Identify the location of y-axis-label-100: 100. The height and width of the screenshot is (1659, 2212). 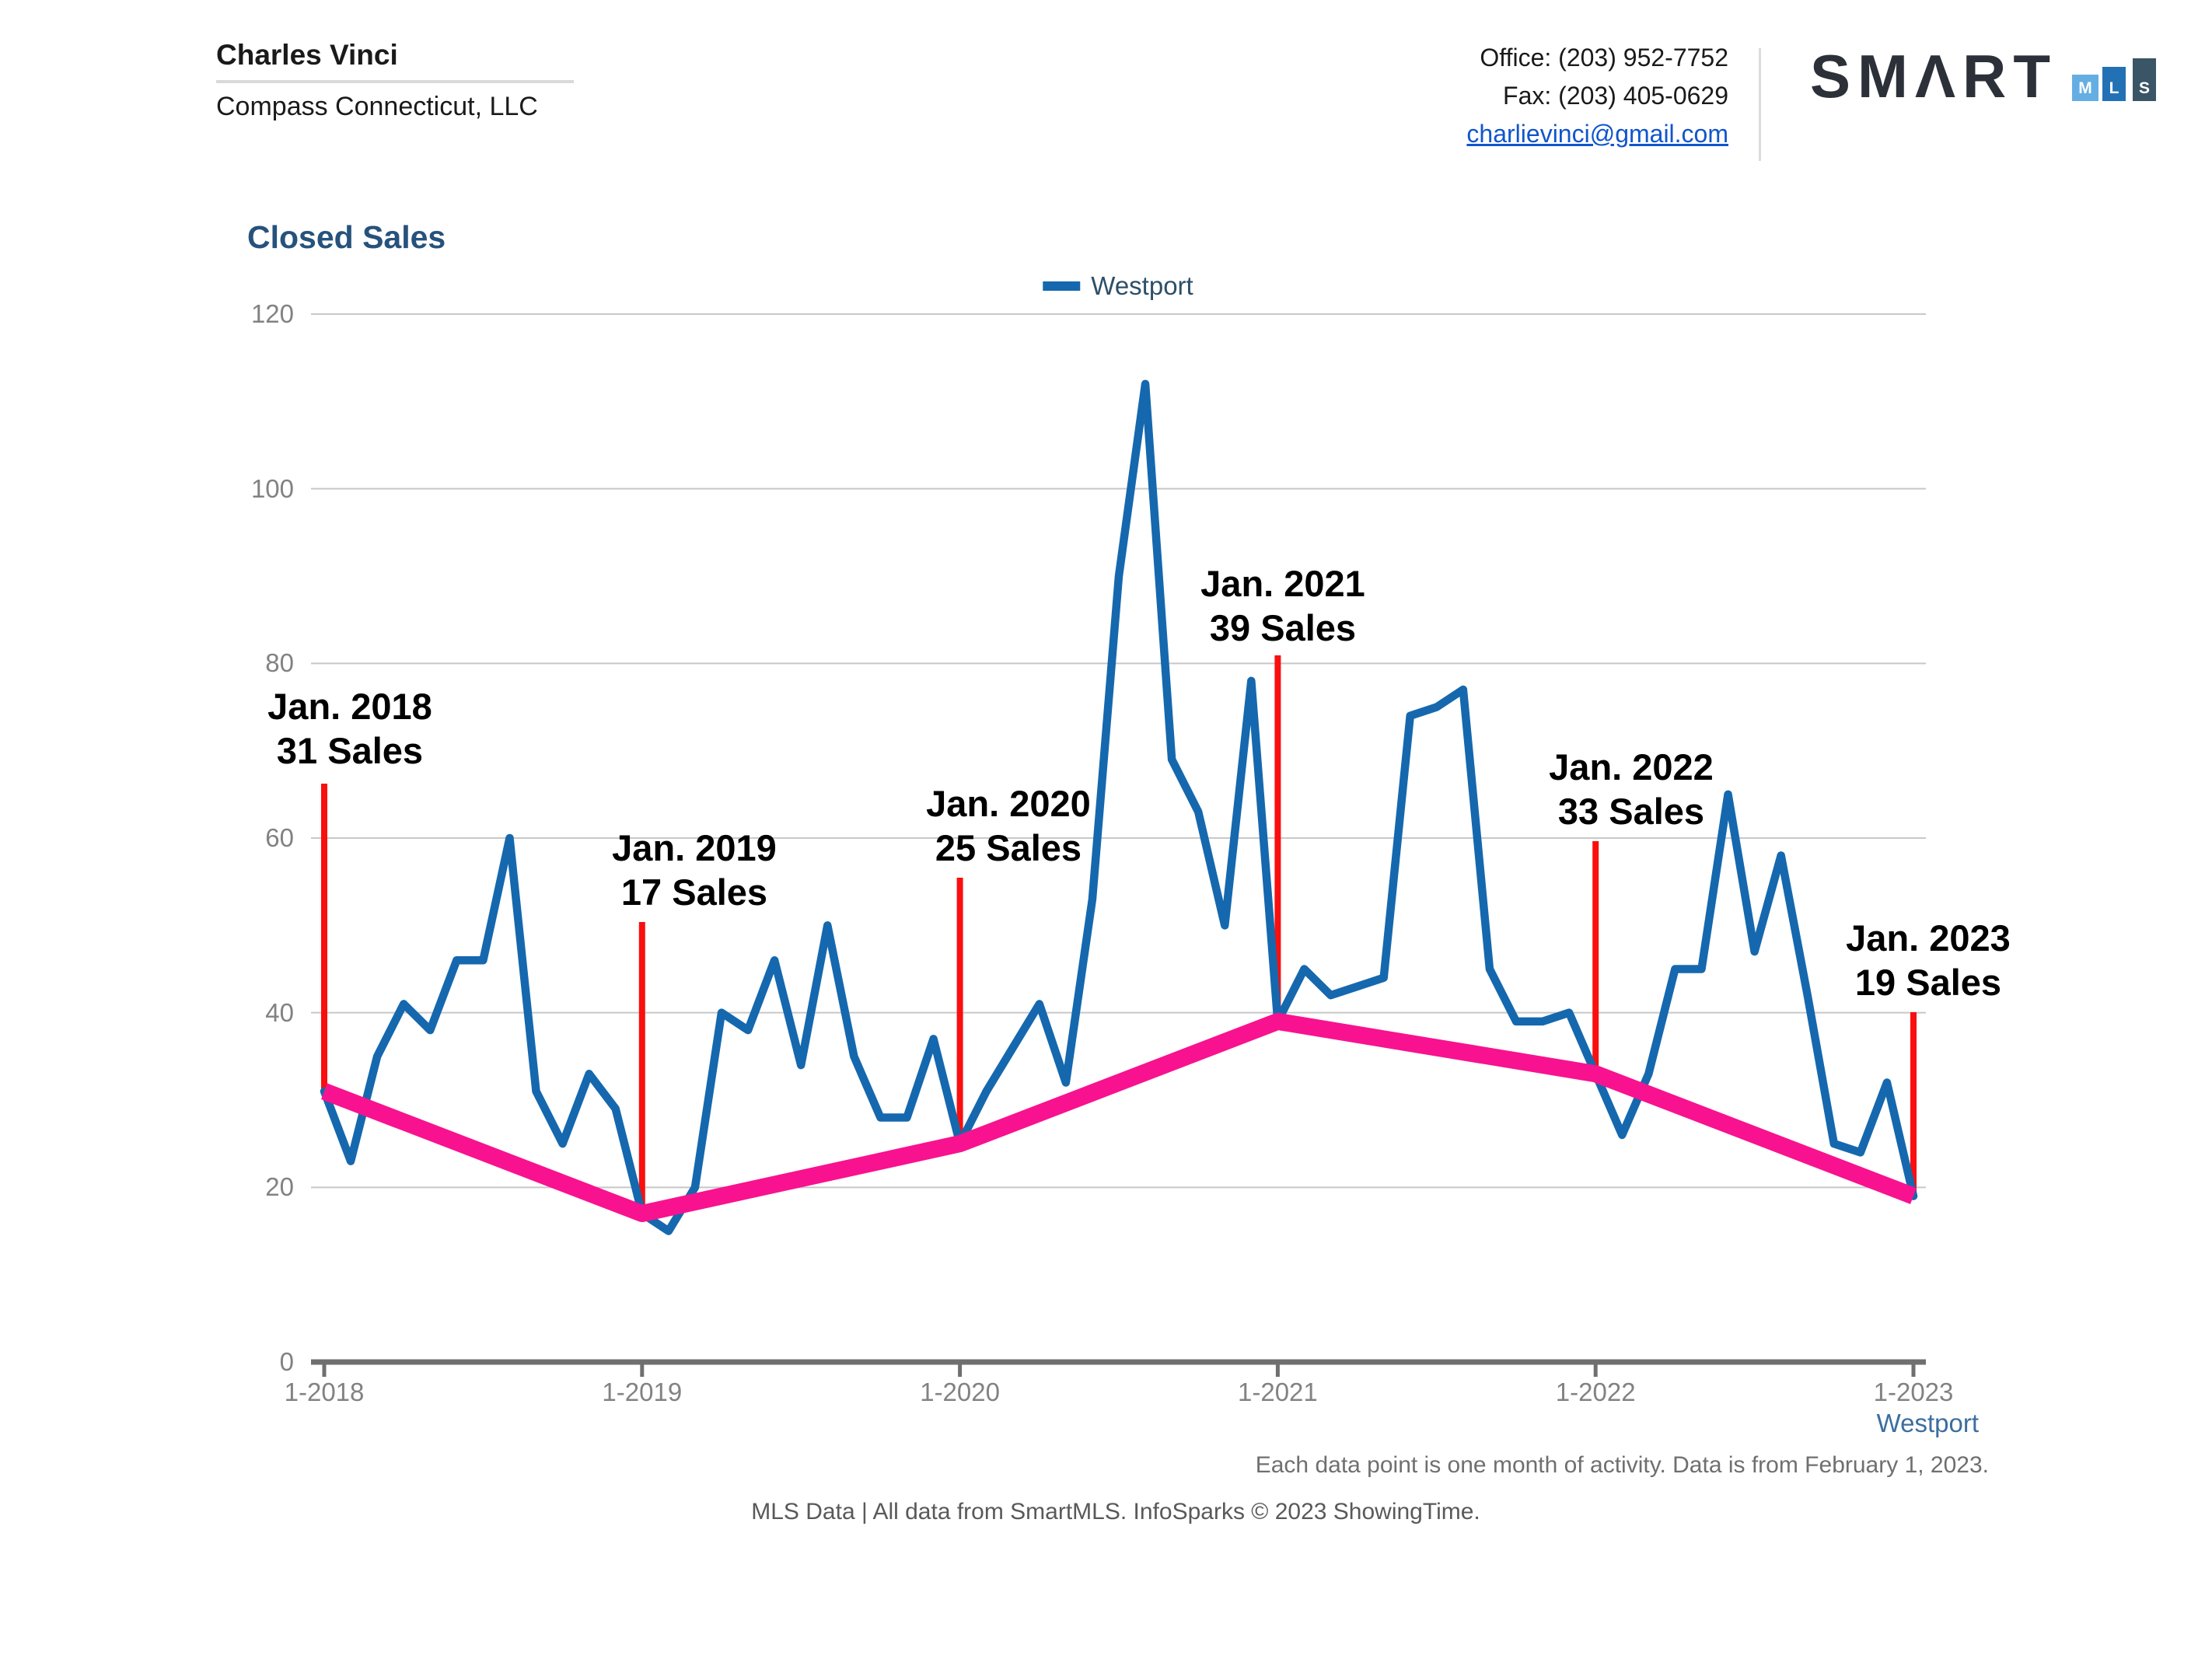
(272, 488).